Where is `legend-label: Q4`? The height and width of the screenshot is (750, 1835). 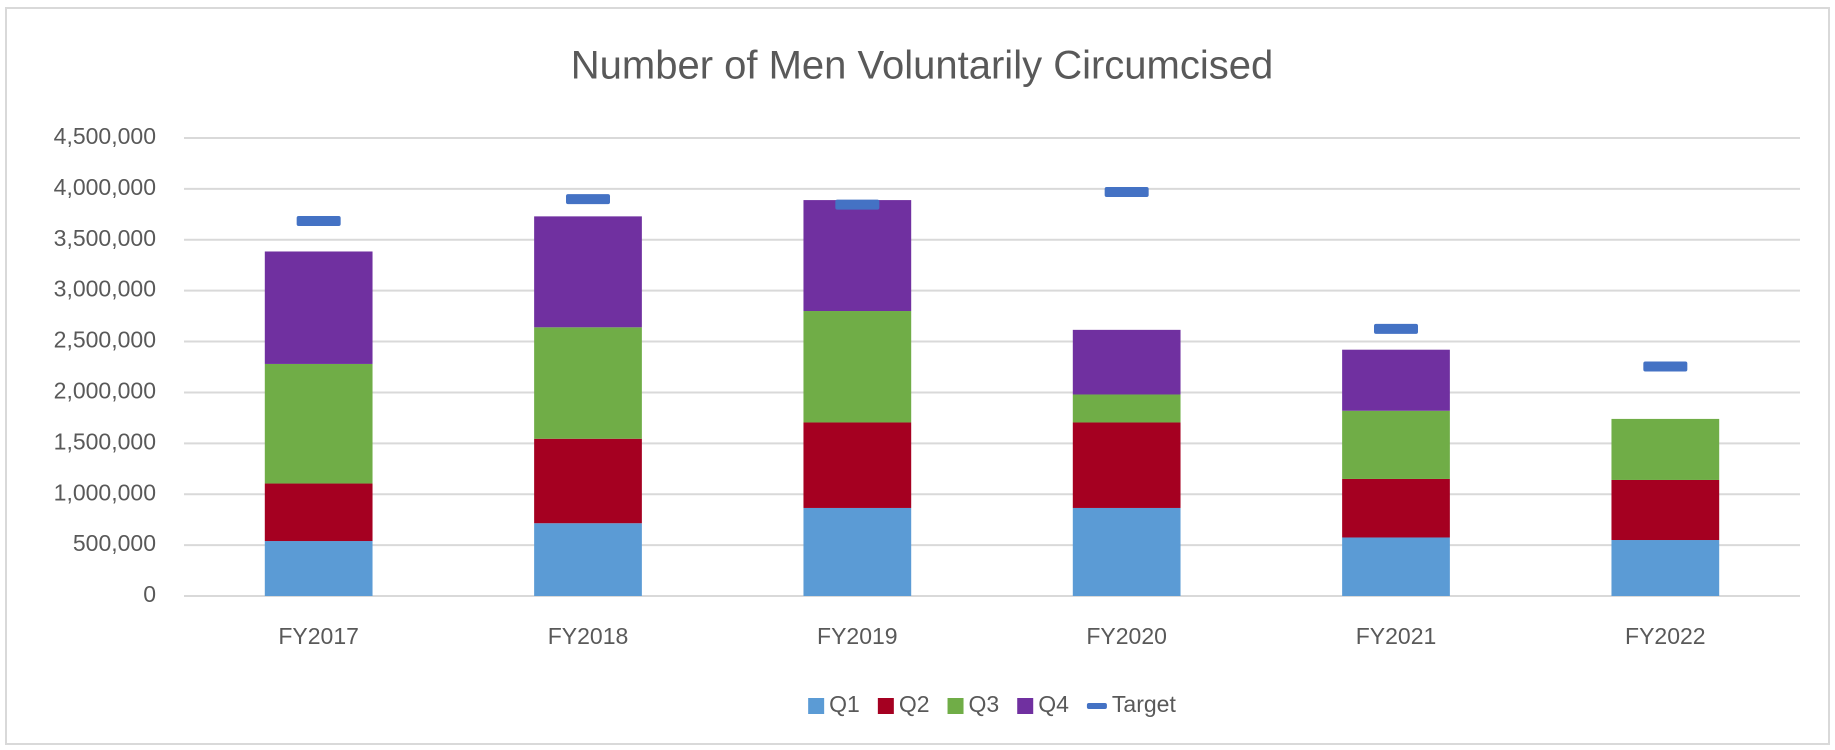
legend-label: Q4 is located at coordinates (1053, 704).